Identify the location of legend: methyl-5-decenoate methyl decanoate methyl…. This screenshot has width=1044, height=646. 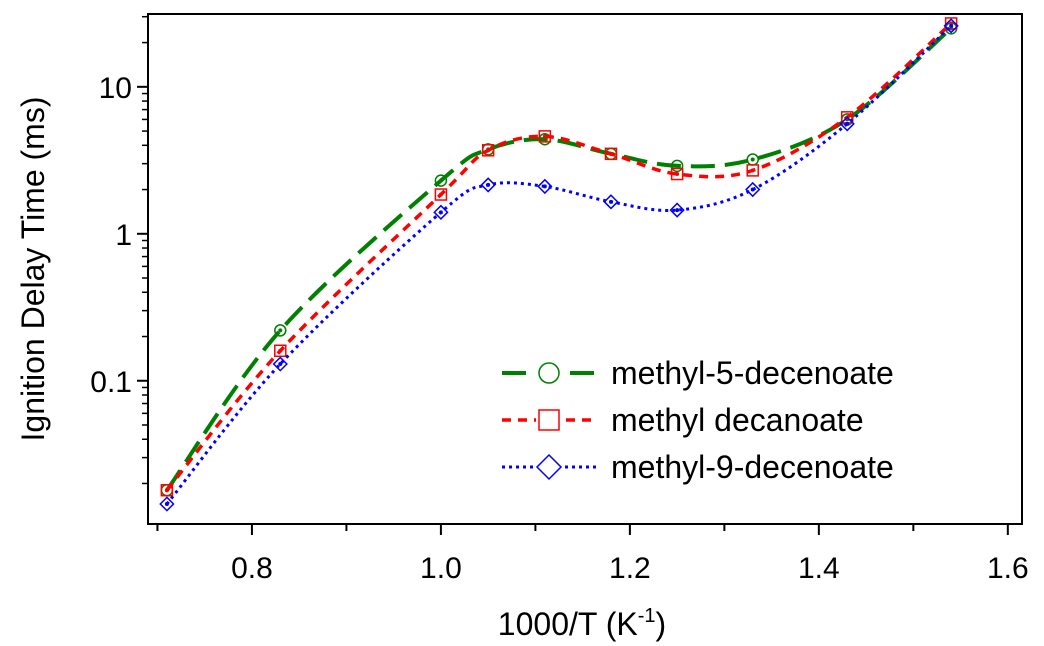
(698, 420).